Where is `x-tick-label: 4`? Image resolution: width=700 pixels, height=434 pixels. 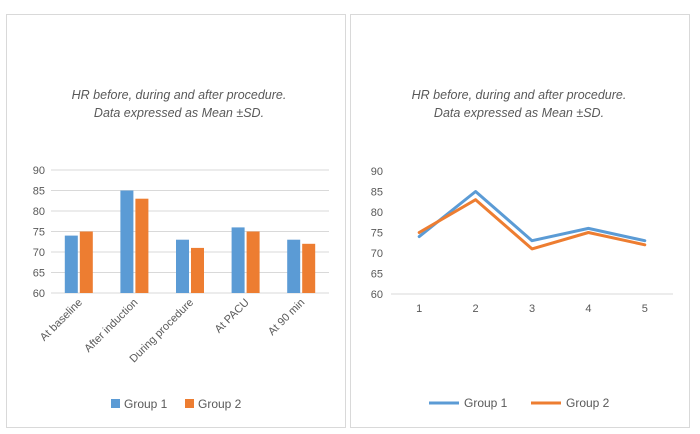 x-tick-label: 4 is located at coordinates (588, 309).